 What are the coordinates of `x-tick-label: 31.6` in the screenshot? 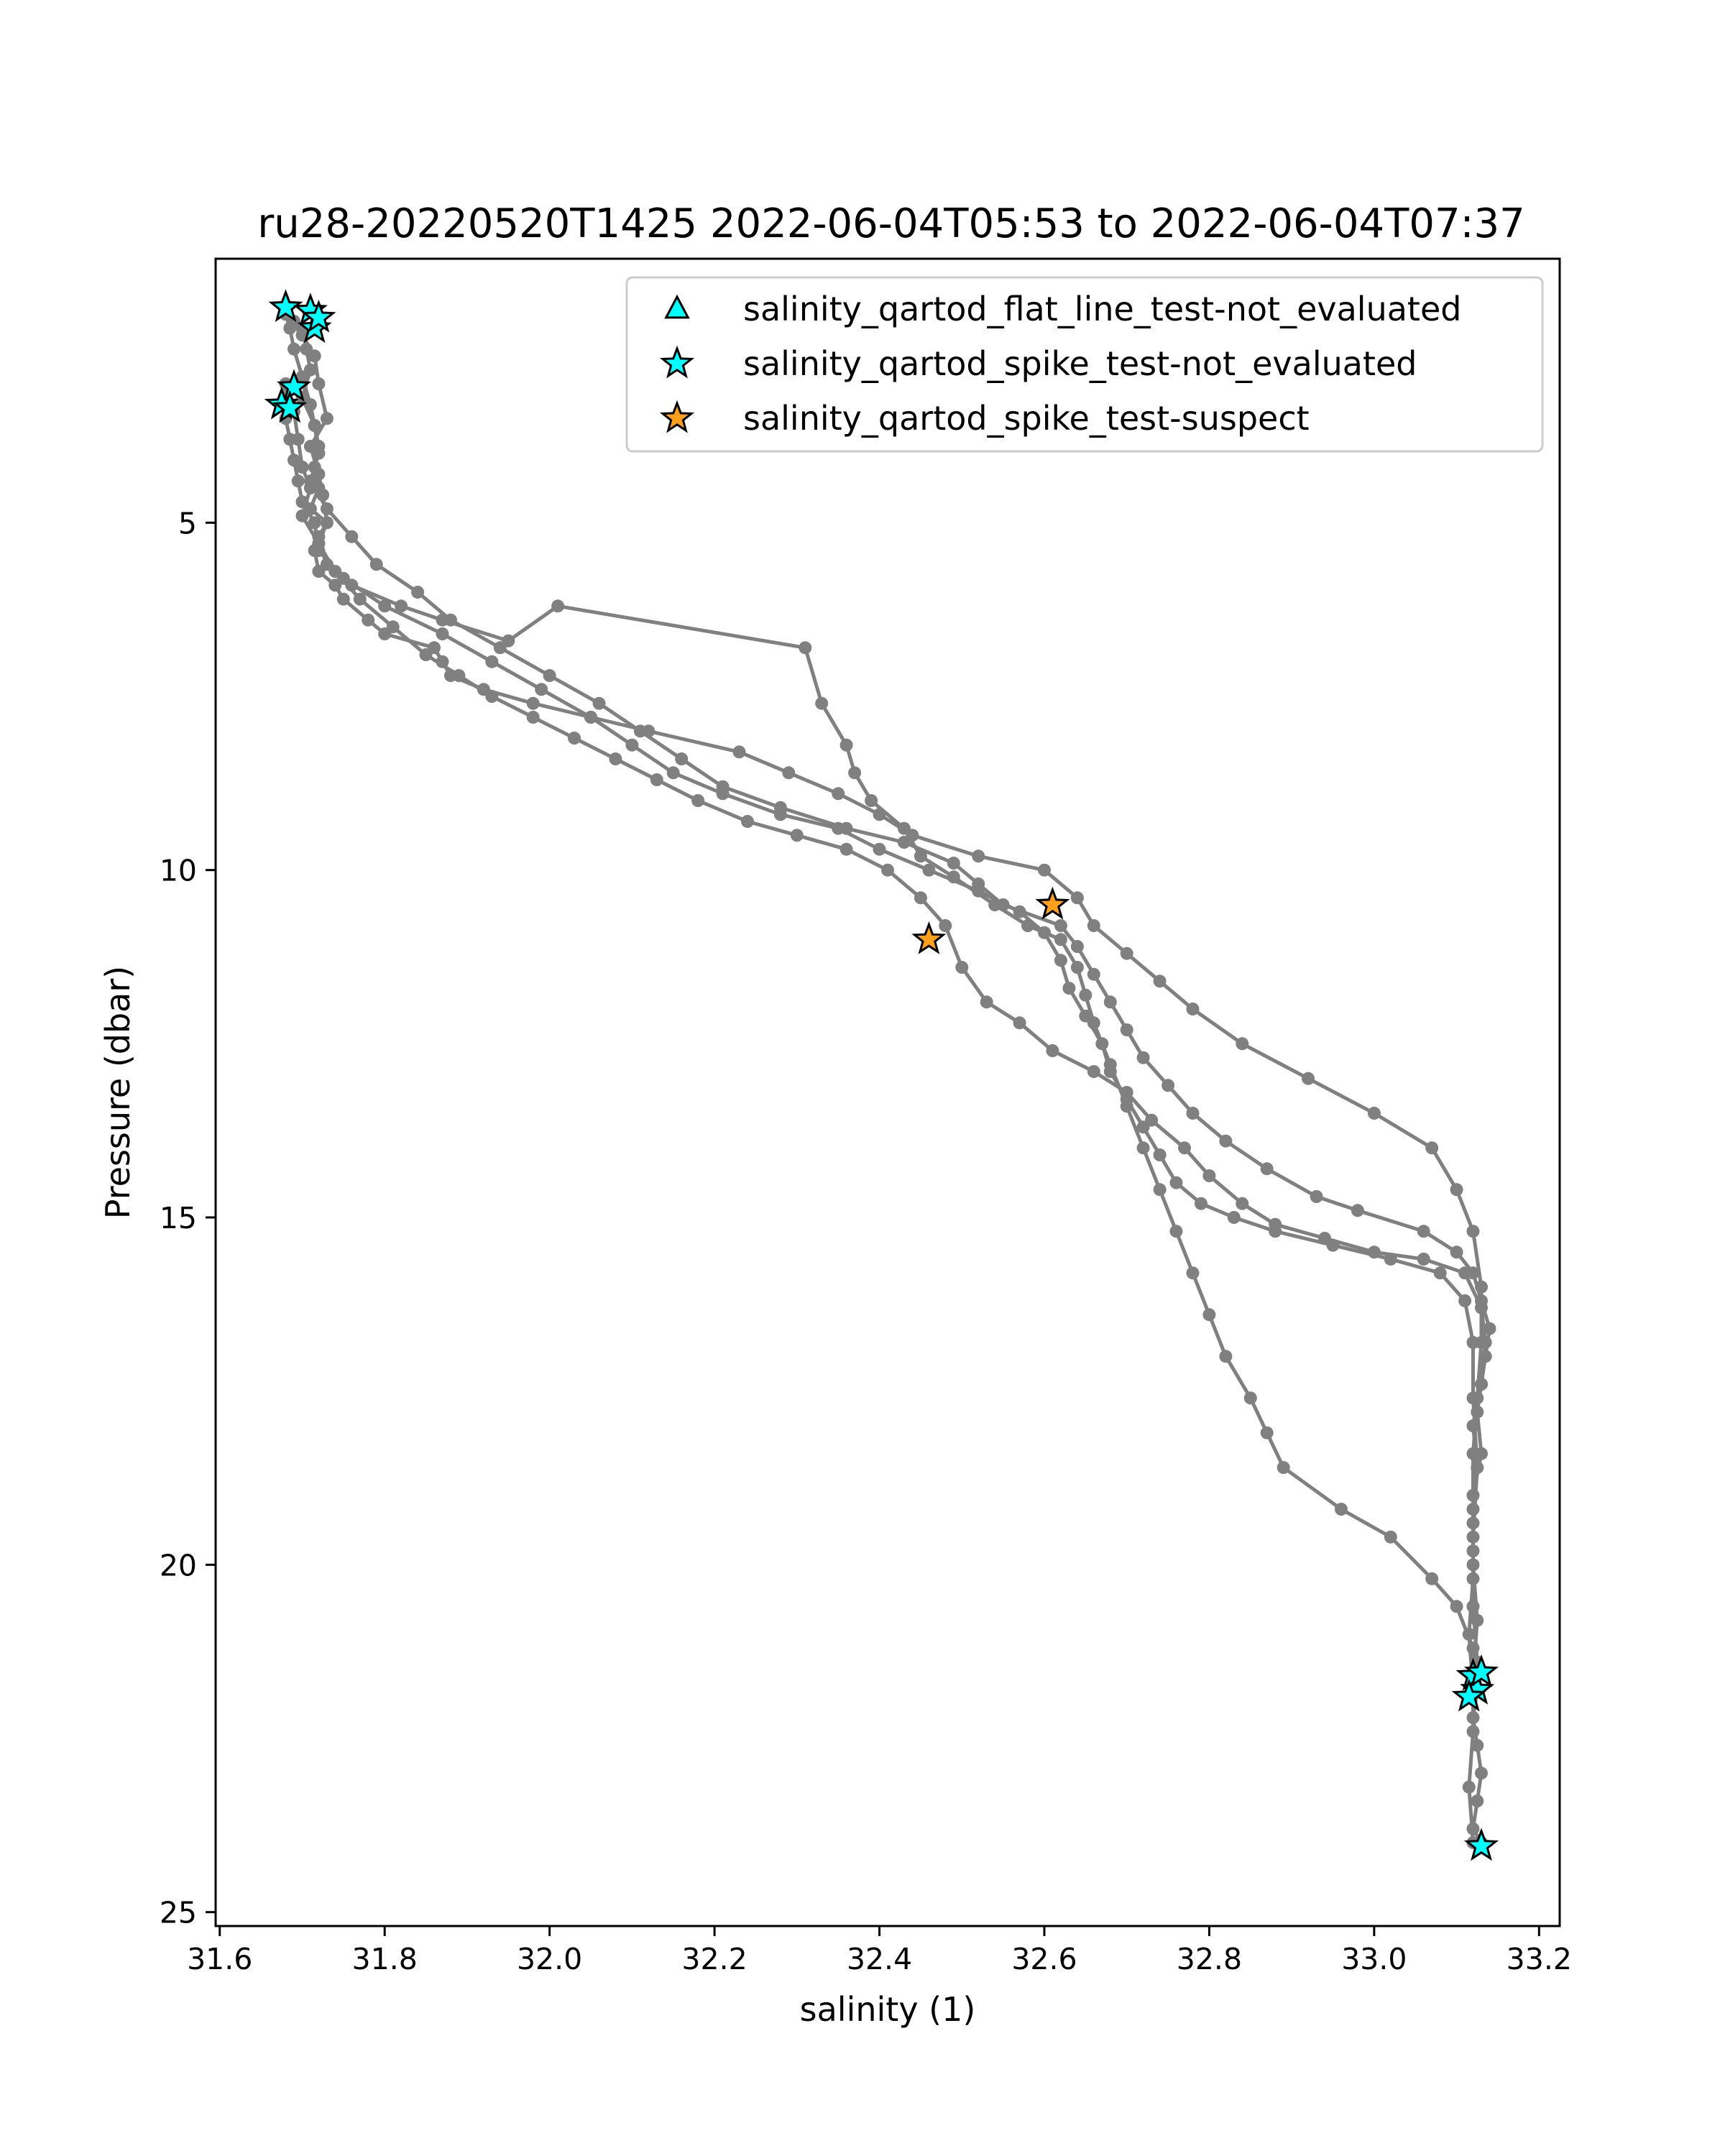 It's located at (219, 1959).